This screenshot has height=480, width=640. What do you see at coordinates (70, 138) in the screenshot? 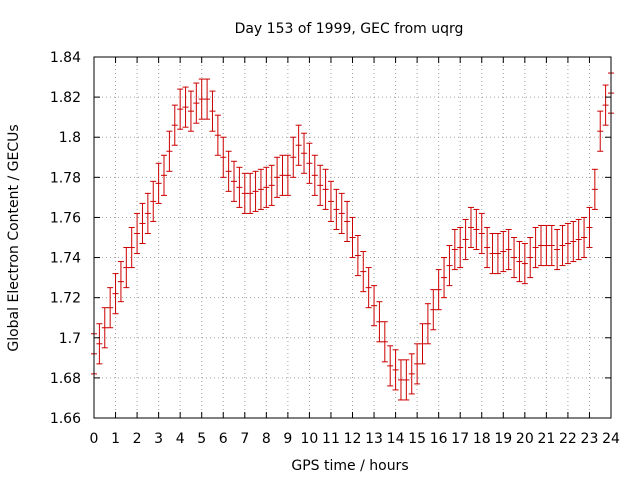
I see `y-tick-label: 1.8` at bounding box center [70, 138].